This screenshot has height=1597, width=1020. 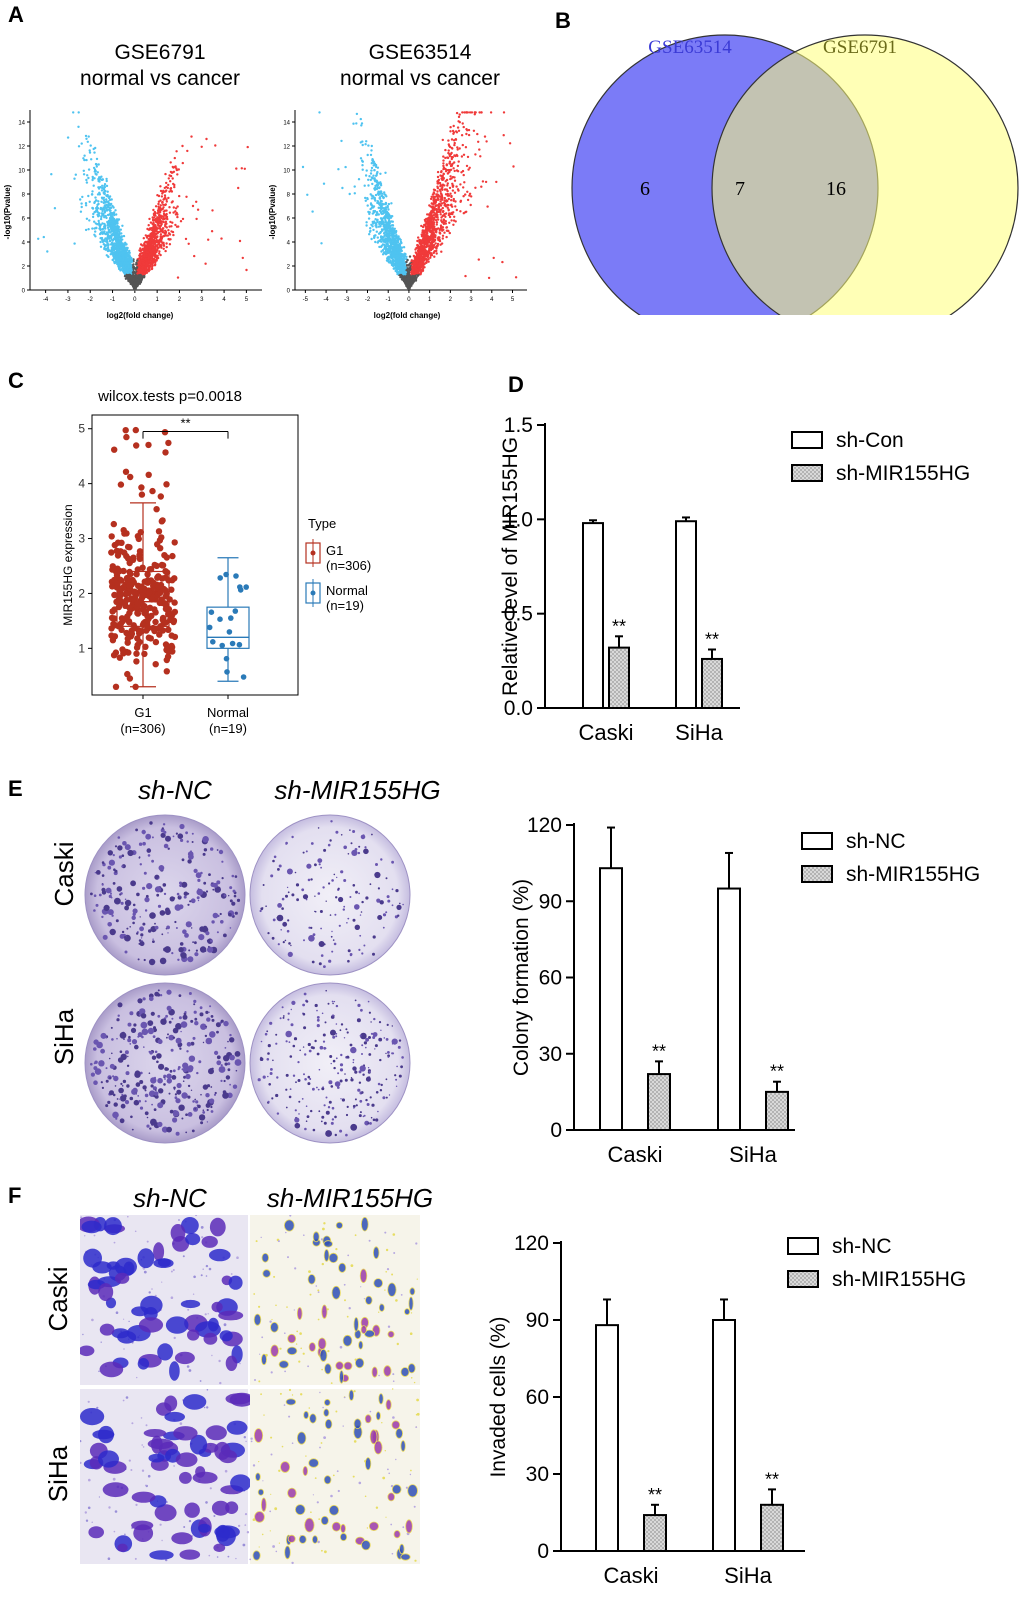 What do you see at coordinates (135, 300) in the screenshot?
I see `volcano-xtick-label: 0` at bounding box center [135, 300].